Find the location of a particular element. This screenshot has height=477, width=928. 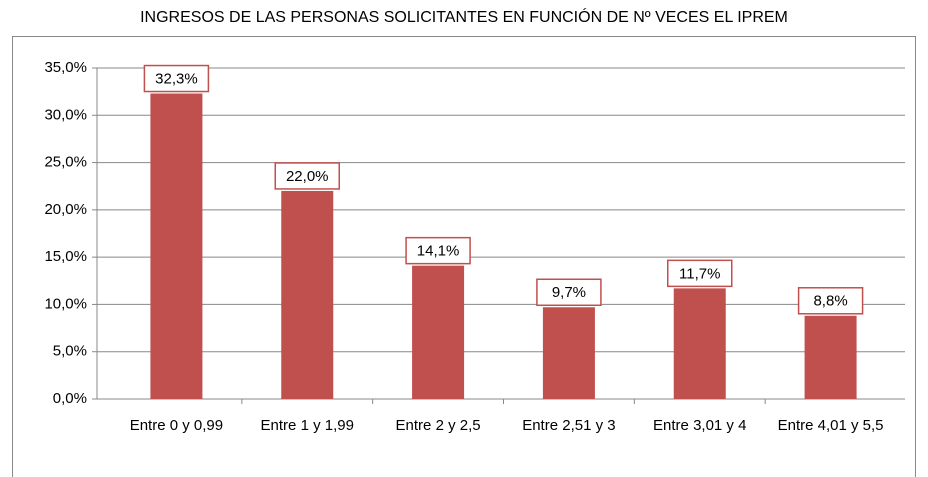

y-tick-label: 5,0% is located at coordinates (70, 351).